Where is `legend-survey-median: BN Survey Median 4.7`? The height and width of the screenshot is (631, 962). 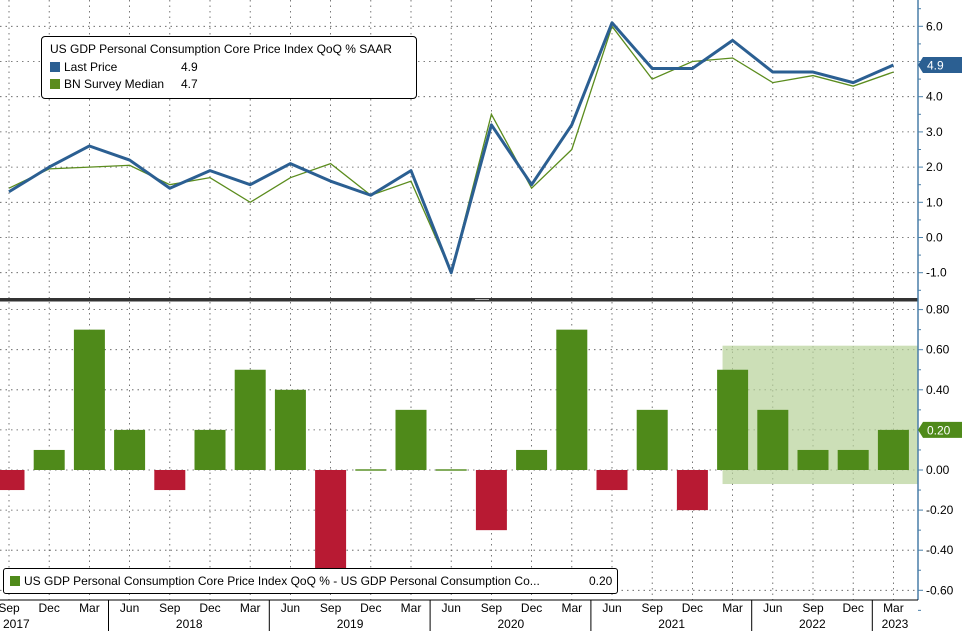
legend-survey-median: BN Survey Median 4.7 is located at coordinates (124, 84).